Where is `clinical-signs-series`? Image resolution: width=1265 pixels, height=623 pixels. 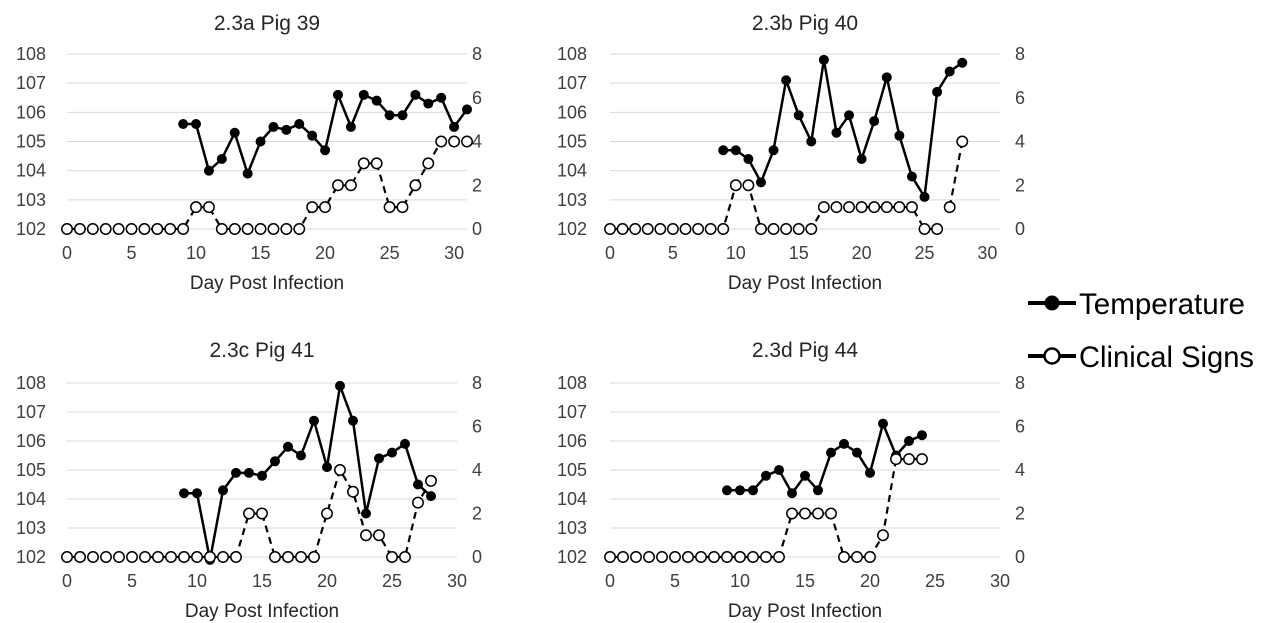 clinical-signs-series is located at coordinates (267, 185).